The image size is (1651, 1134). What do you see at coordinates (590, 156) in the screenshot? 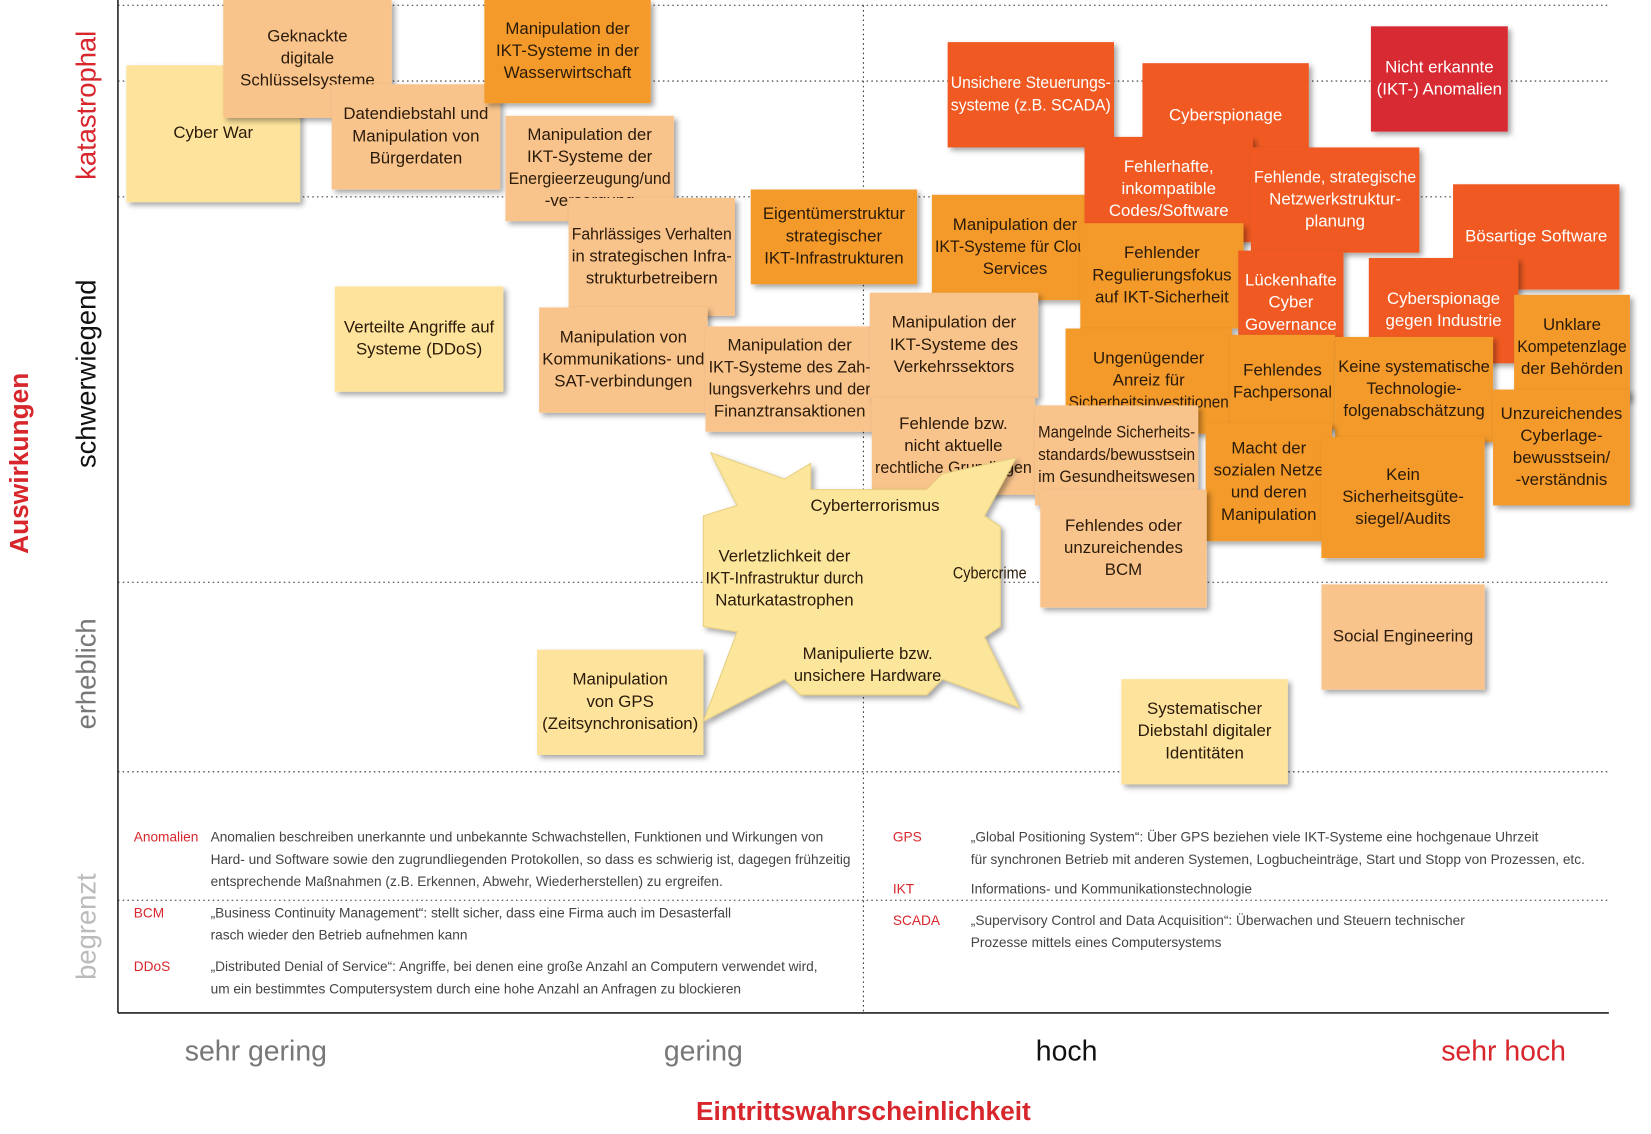
I see `note-text: IKT-Systeme der` at bounding box center [590, 156].